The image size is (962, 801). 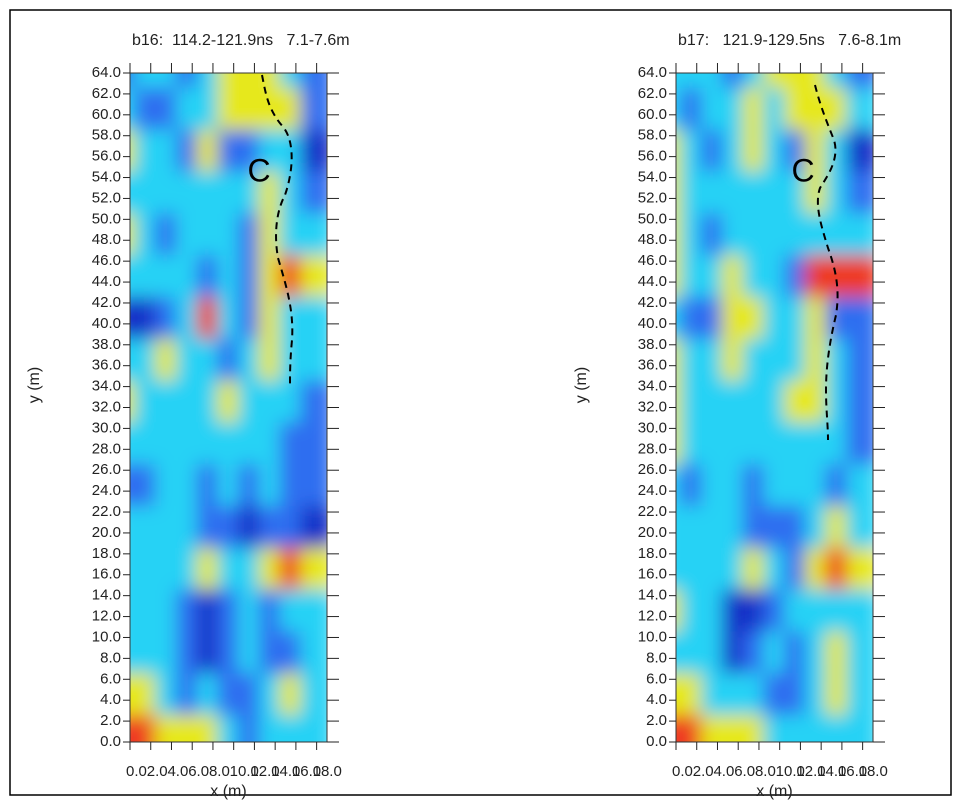 I want to click on y-tick-label: 36.0, so click(x=106, y=365).